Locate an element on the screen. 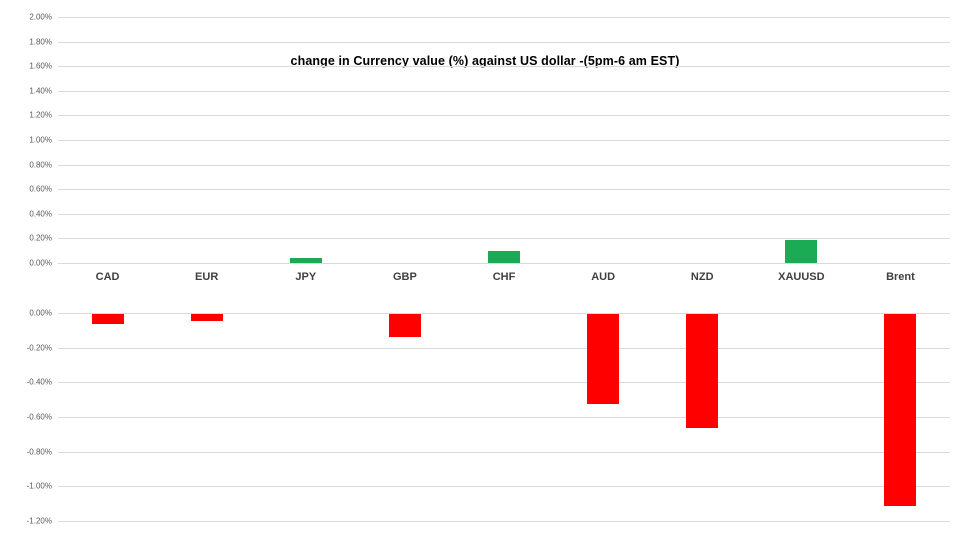  y-axis-tick-label: -0.40% is located at coordinates (39, 382).